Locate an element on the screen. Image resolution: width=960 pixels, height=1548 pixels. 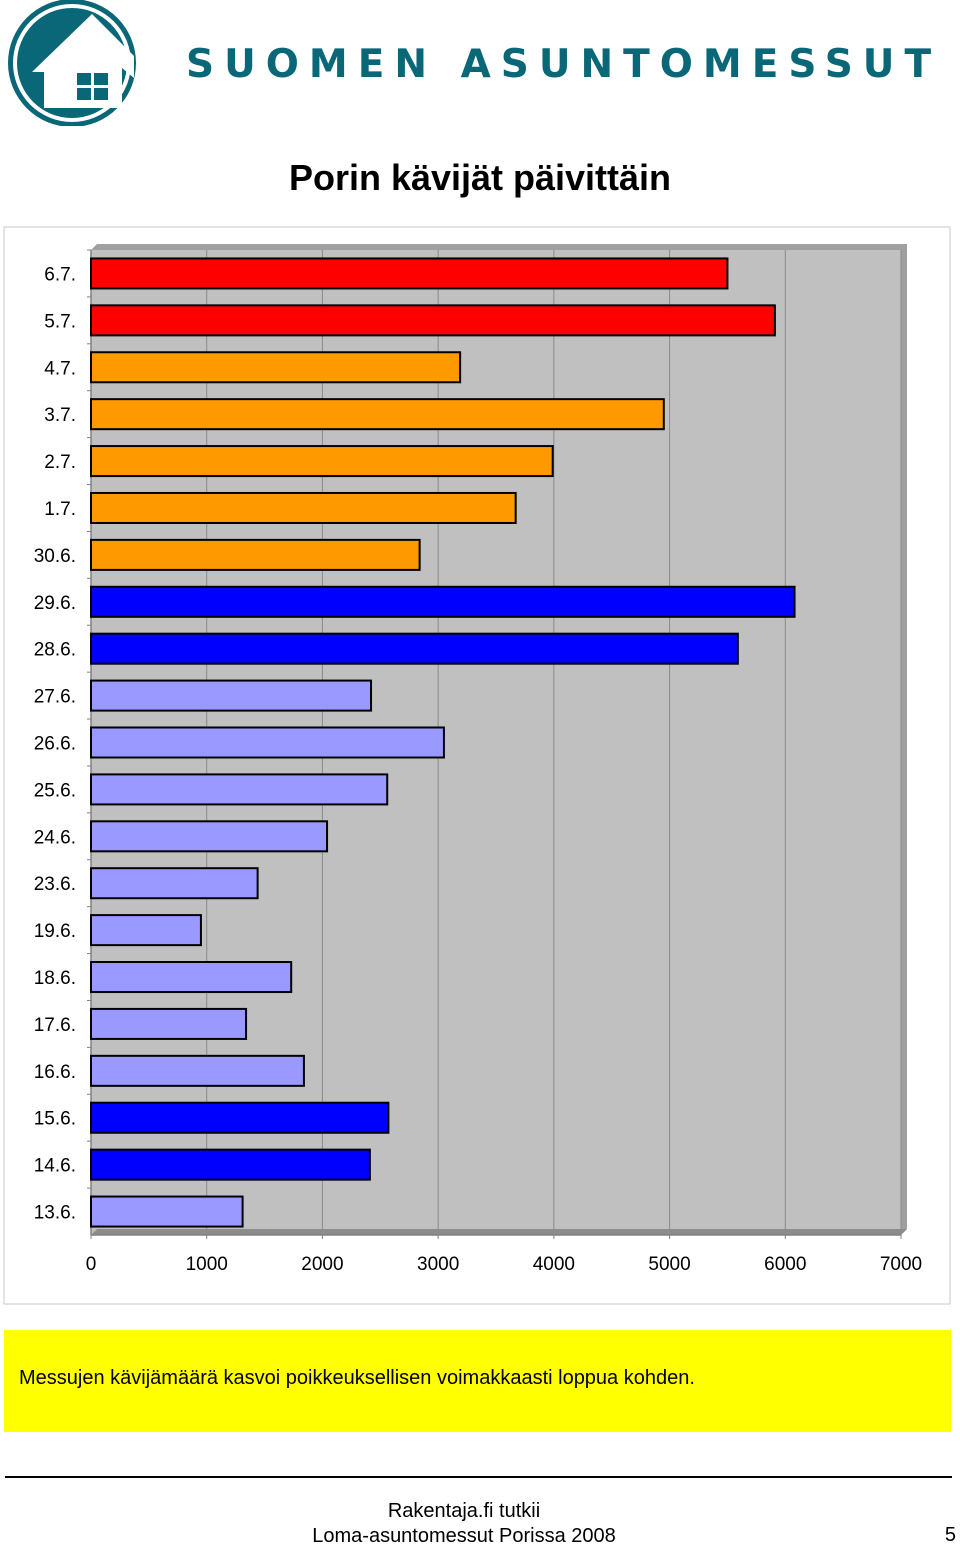
x-tick-label: 5000 is located at coordinates (669, 1264).